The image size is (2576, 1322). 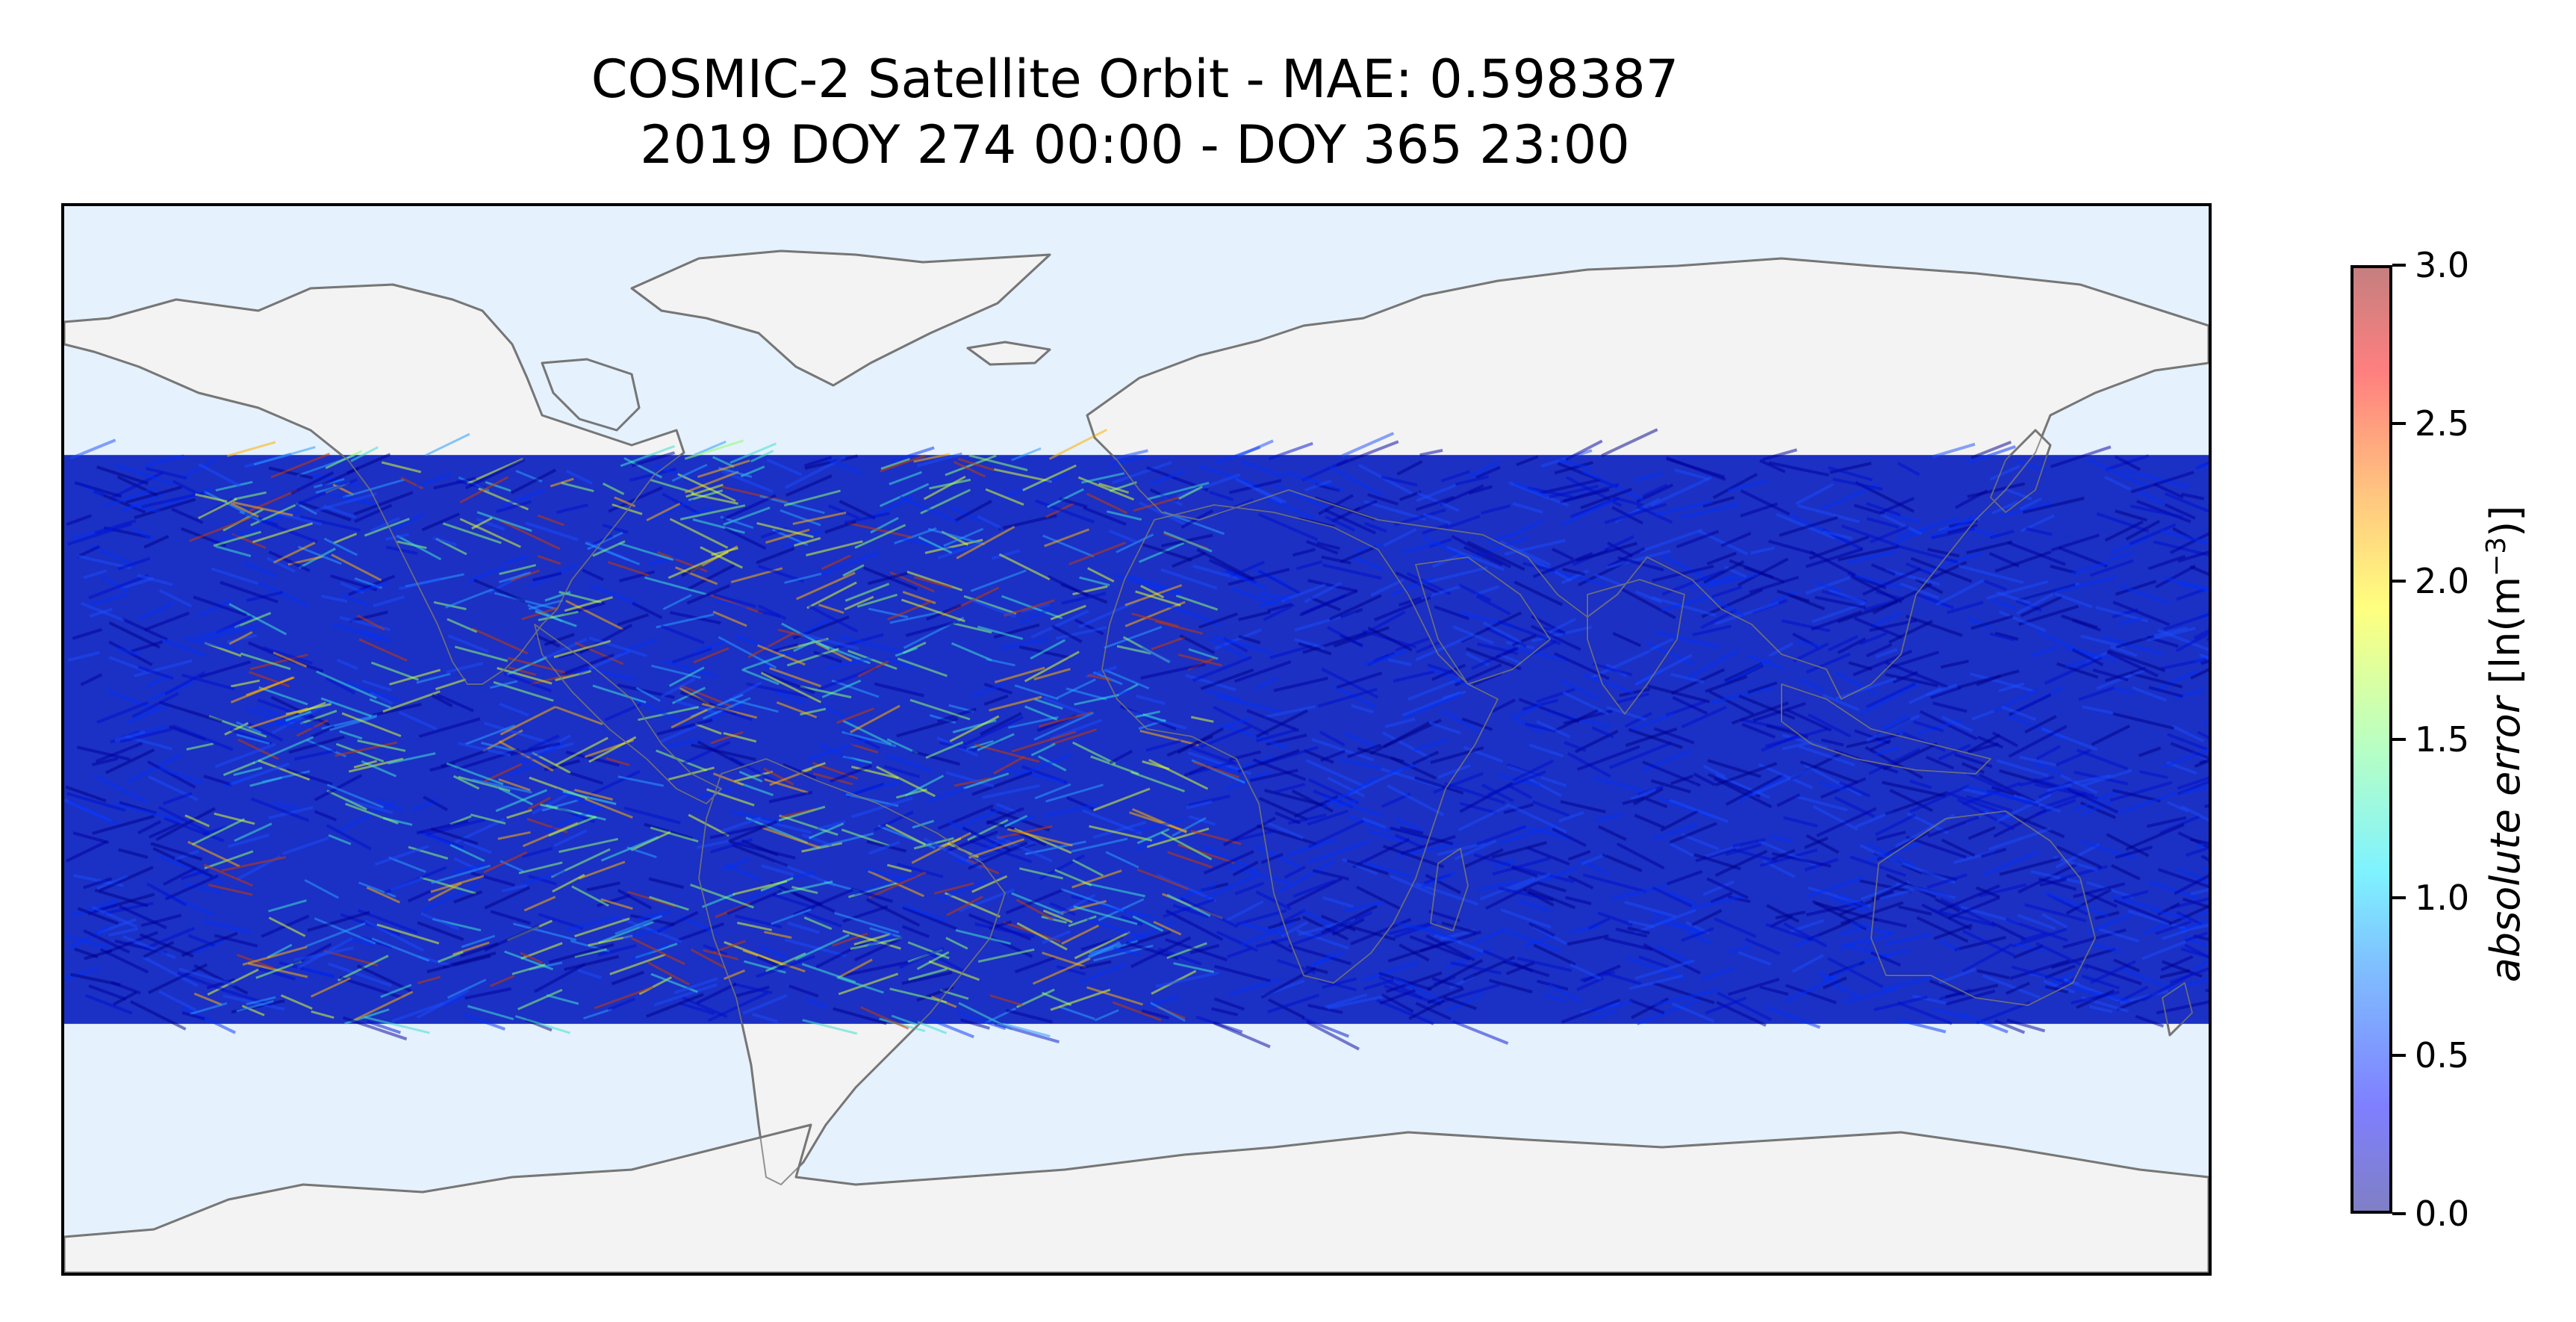 What do you see at coordinates (841, 318) in the screenshot?
I see `greenland` at bounding box center [841, 318].